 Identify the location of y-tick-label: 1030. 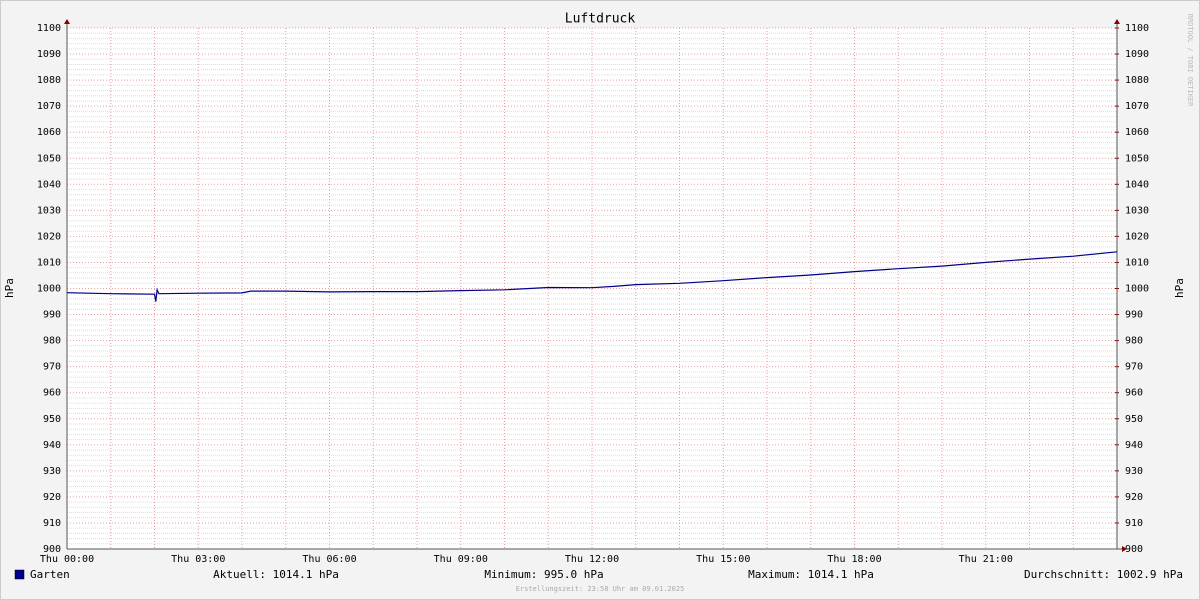
(49, 210).